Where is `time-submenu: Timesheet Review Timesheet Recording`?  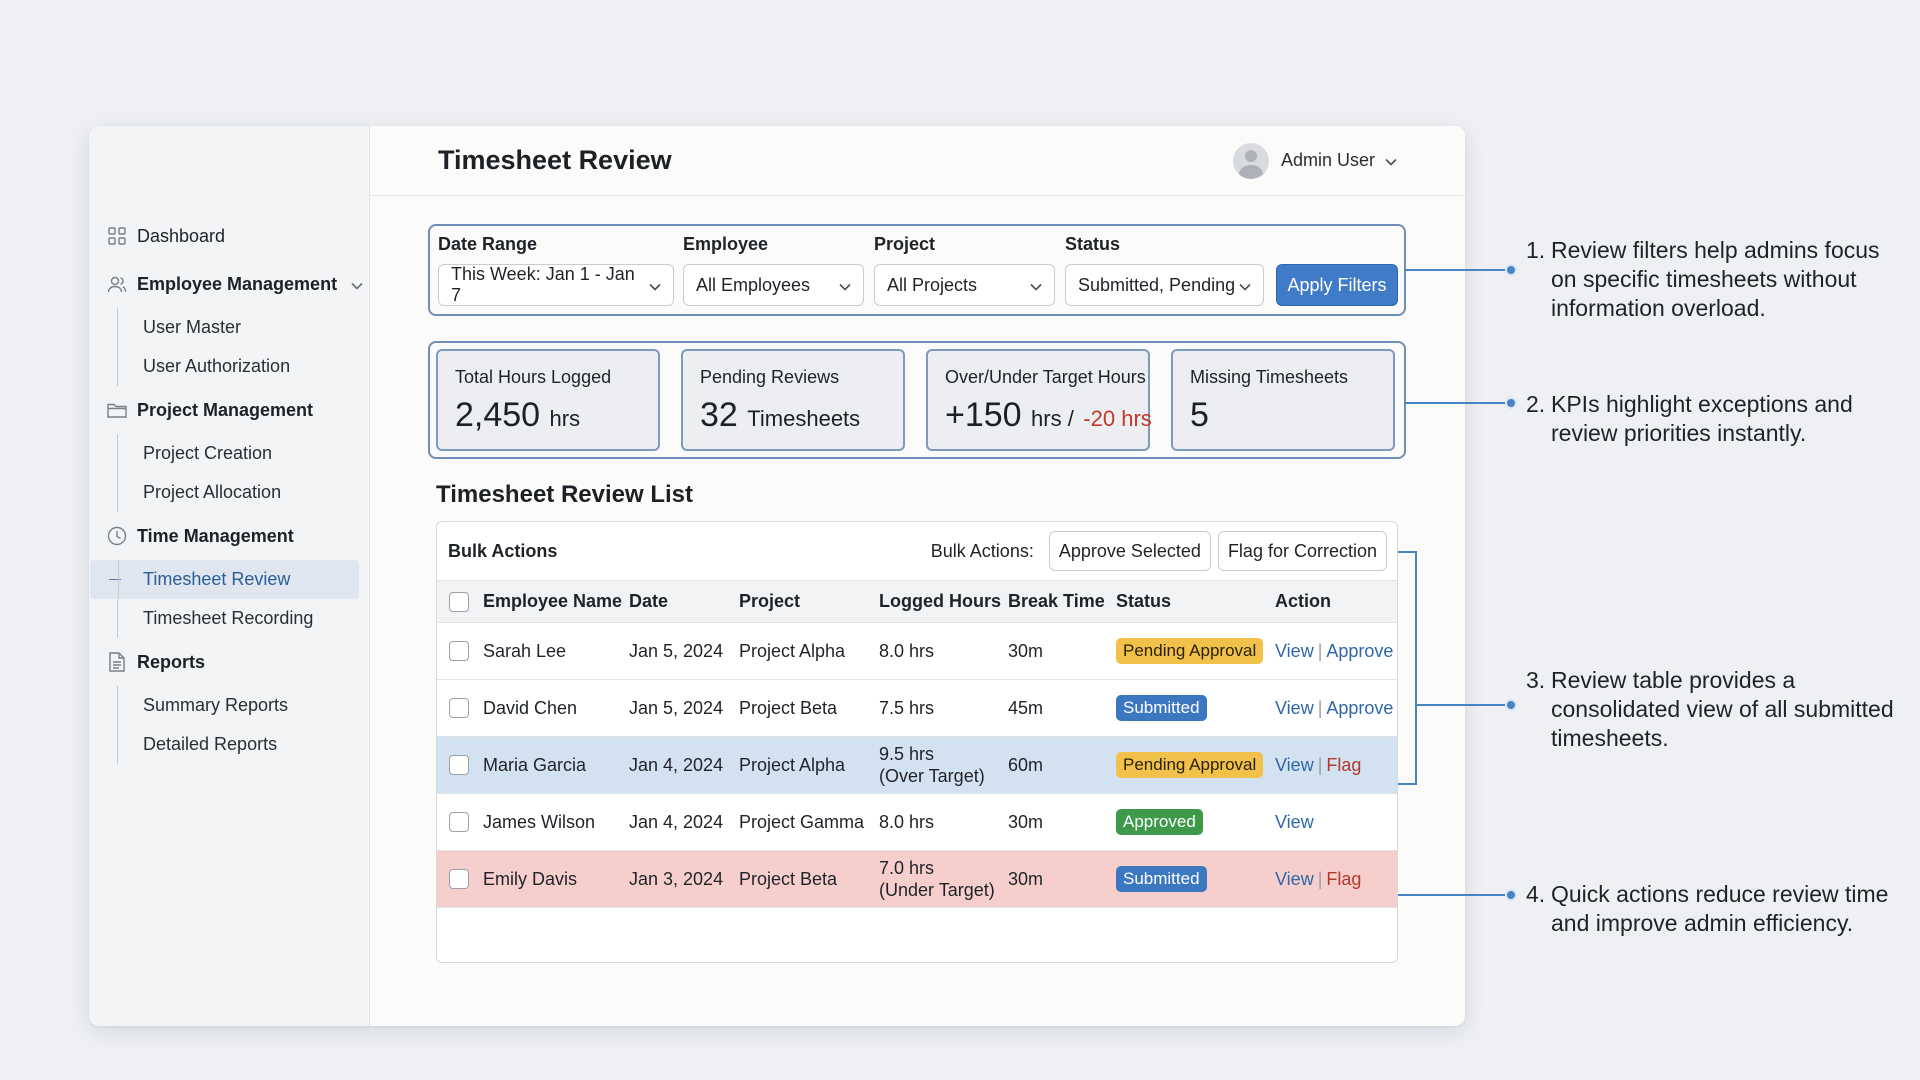 time-submenu: Timesheet Review Timesheet Recording is located at coordinates (229, 599).